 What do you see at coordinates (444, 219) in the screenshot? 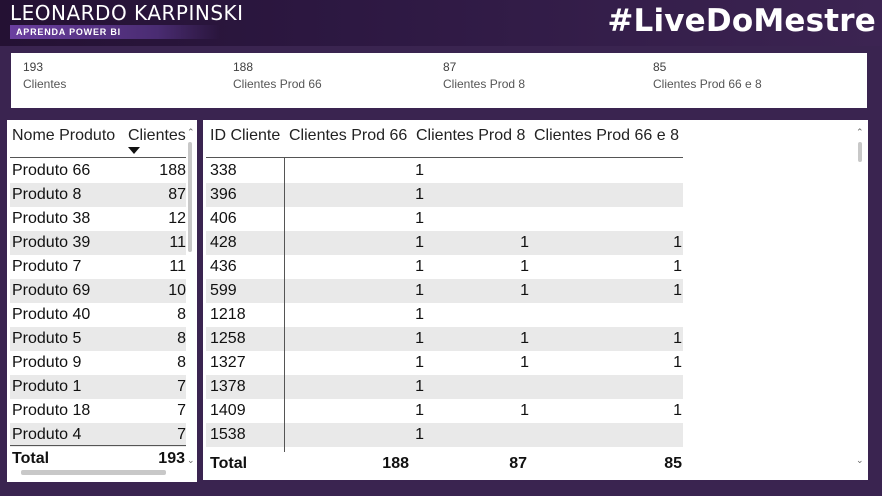
I see `table-row: 406 1` at bounding box center [444, 219].